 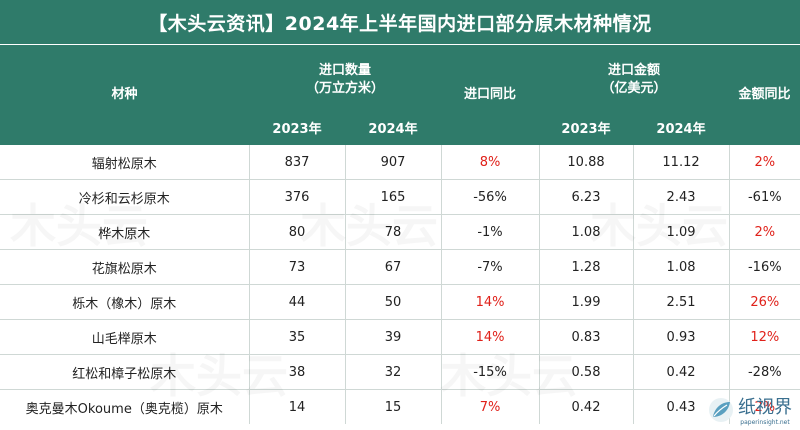 I want to click on cell-amt2024: 0.93, so click(x=681, y=337).